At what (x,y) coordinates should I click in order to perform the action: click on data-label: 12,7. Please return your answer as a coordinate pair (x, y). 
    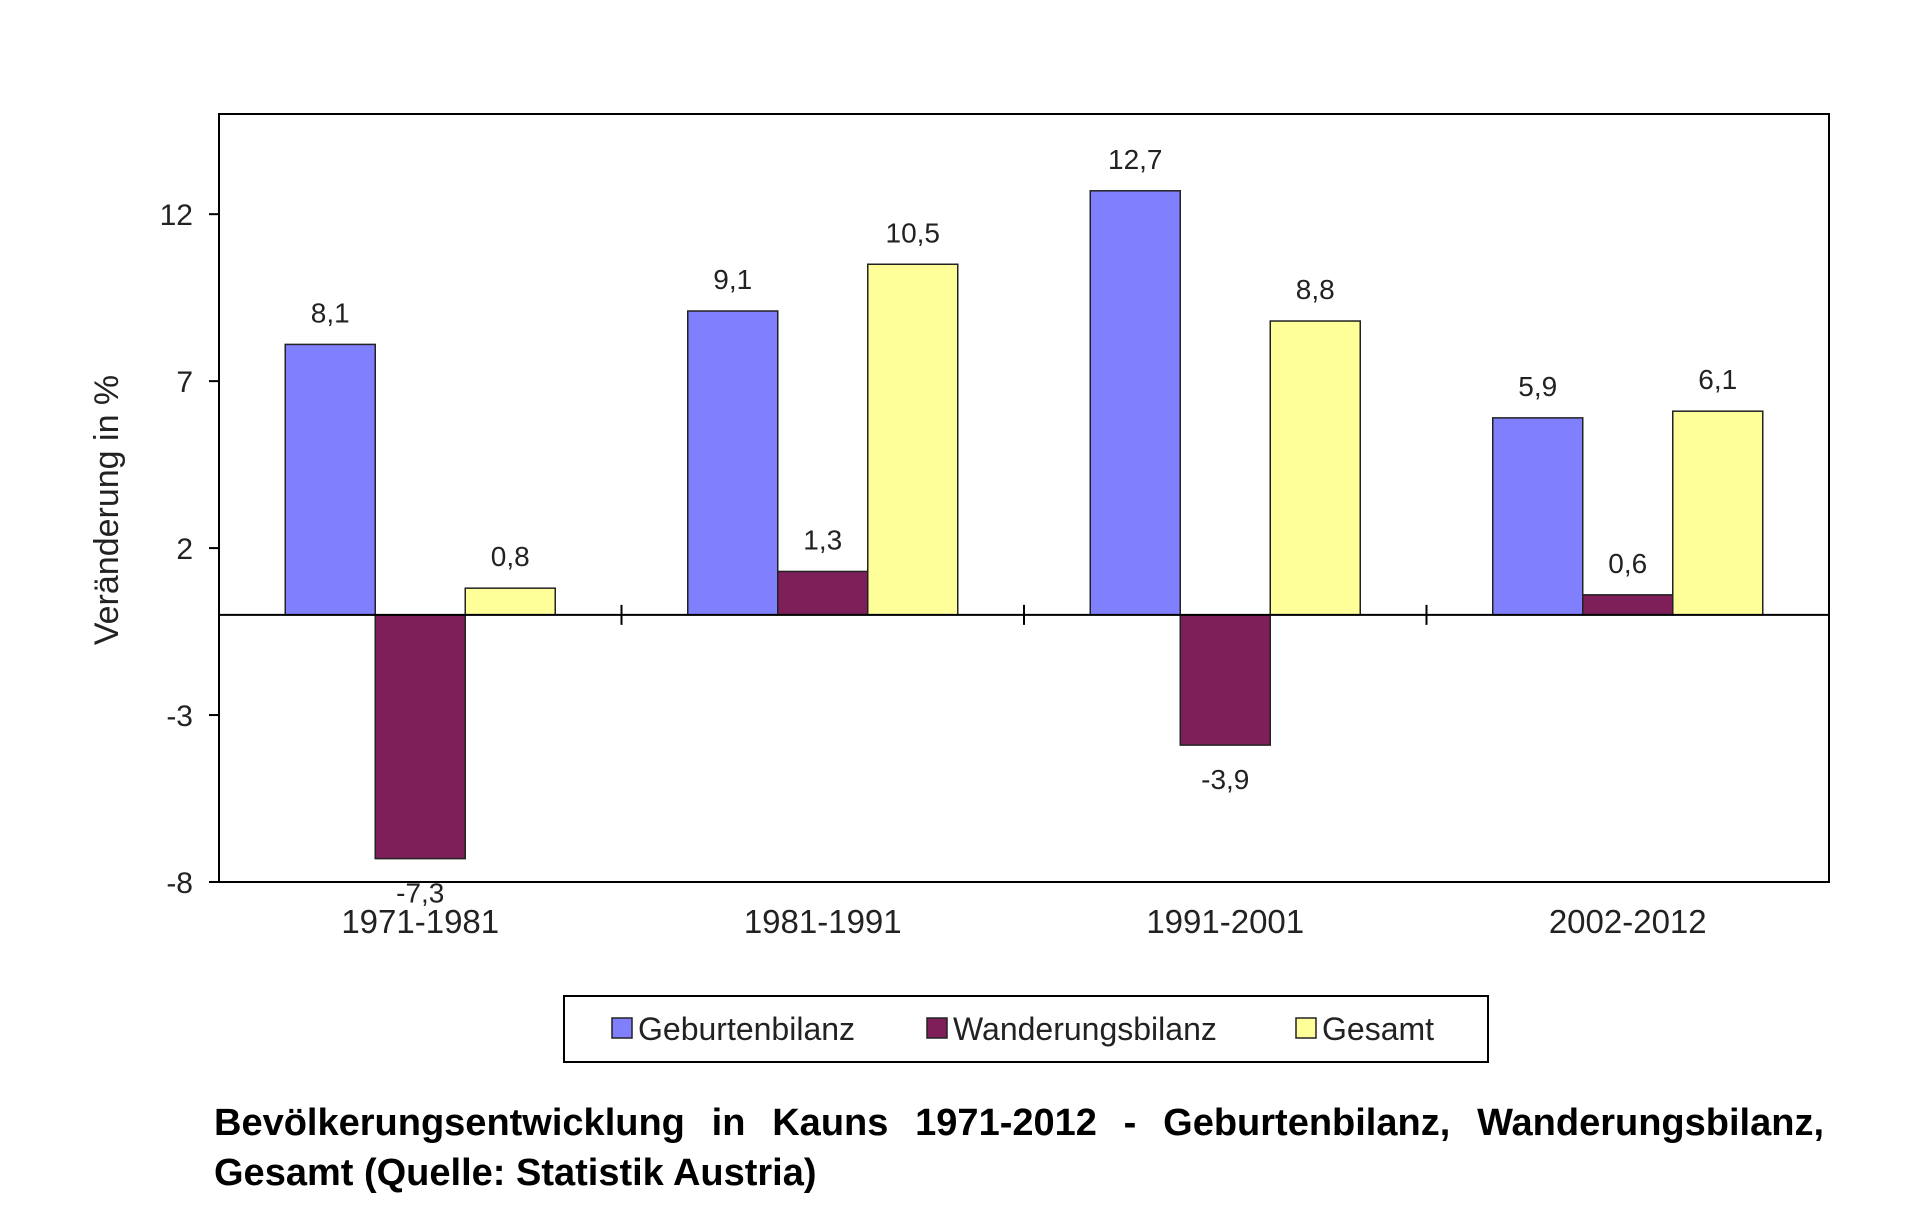
    Looking at the image, I should click on (1135, 159).